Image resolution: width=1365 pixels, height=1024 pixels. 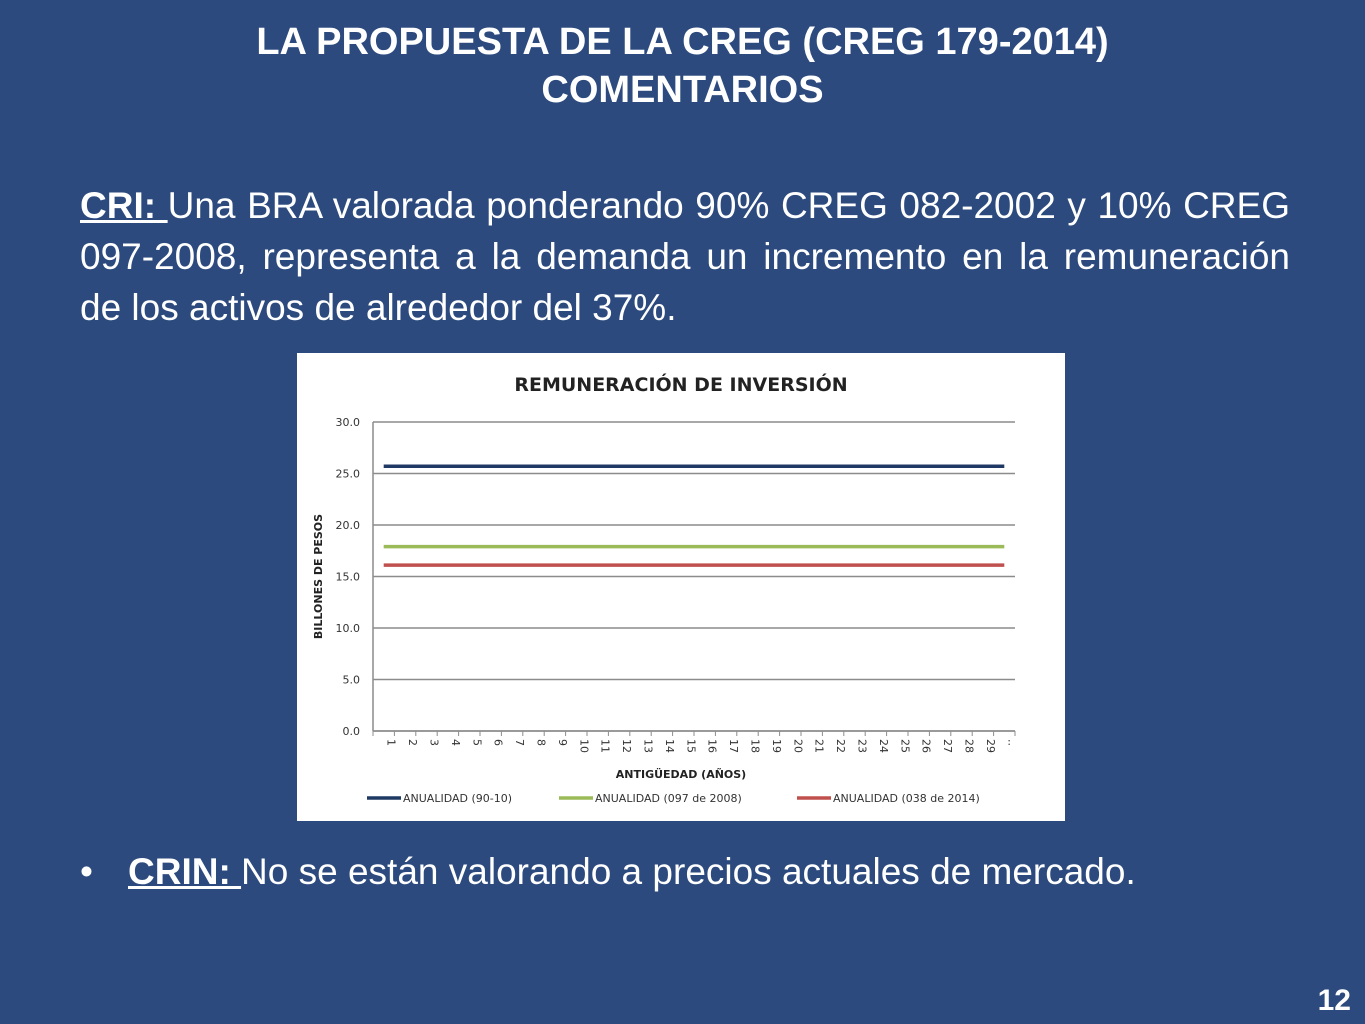 I want to click on x-tick-label: 27, so click(x=947, y=746).